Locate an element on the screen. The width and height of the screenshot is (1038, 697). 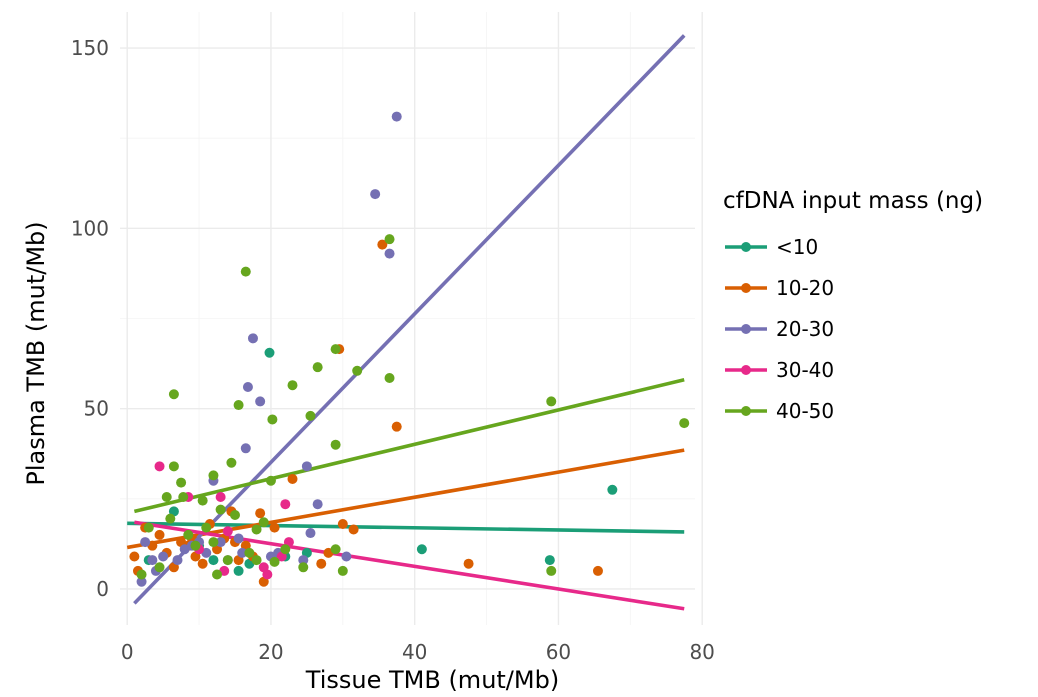
legend-label: 20-30 is located at coordinates (805, 329).